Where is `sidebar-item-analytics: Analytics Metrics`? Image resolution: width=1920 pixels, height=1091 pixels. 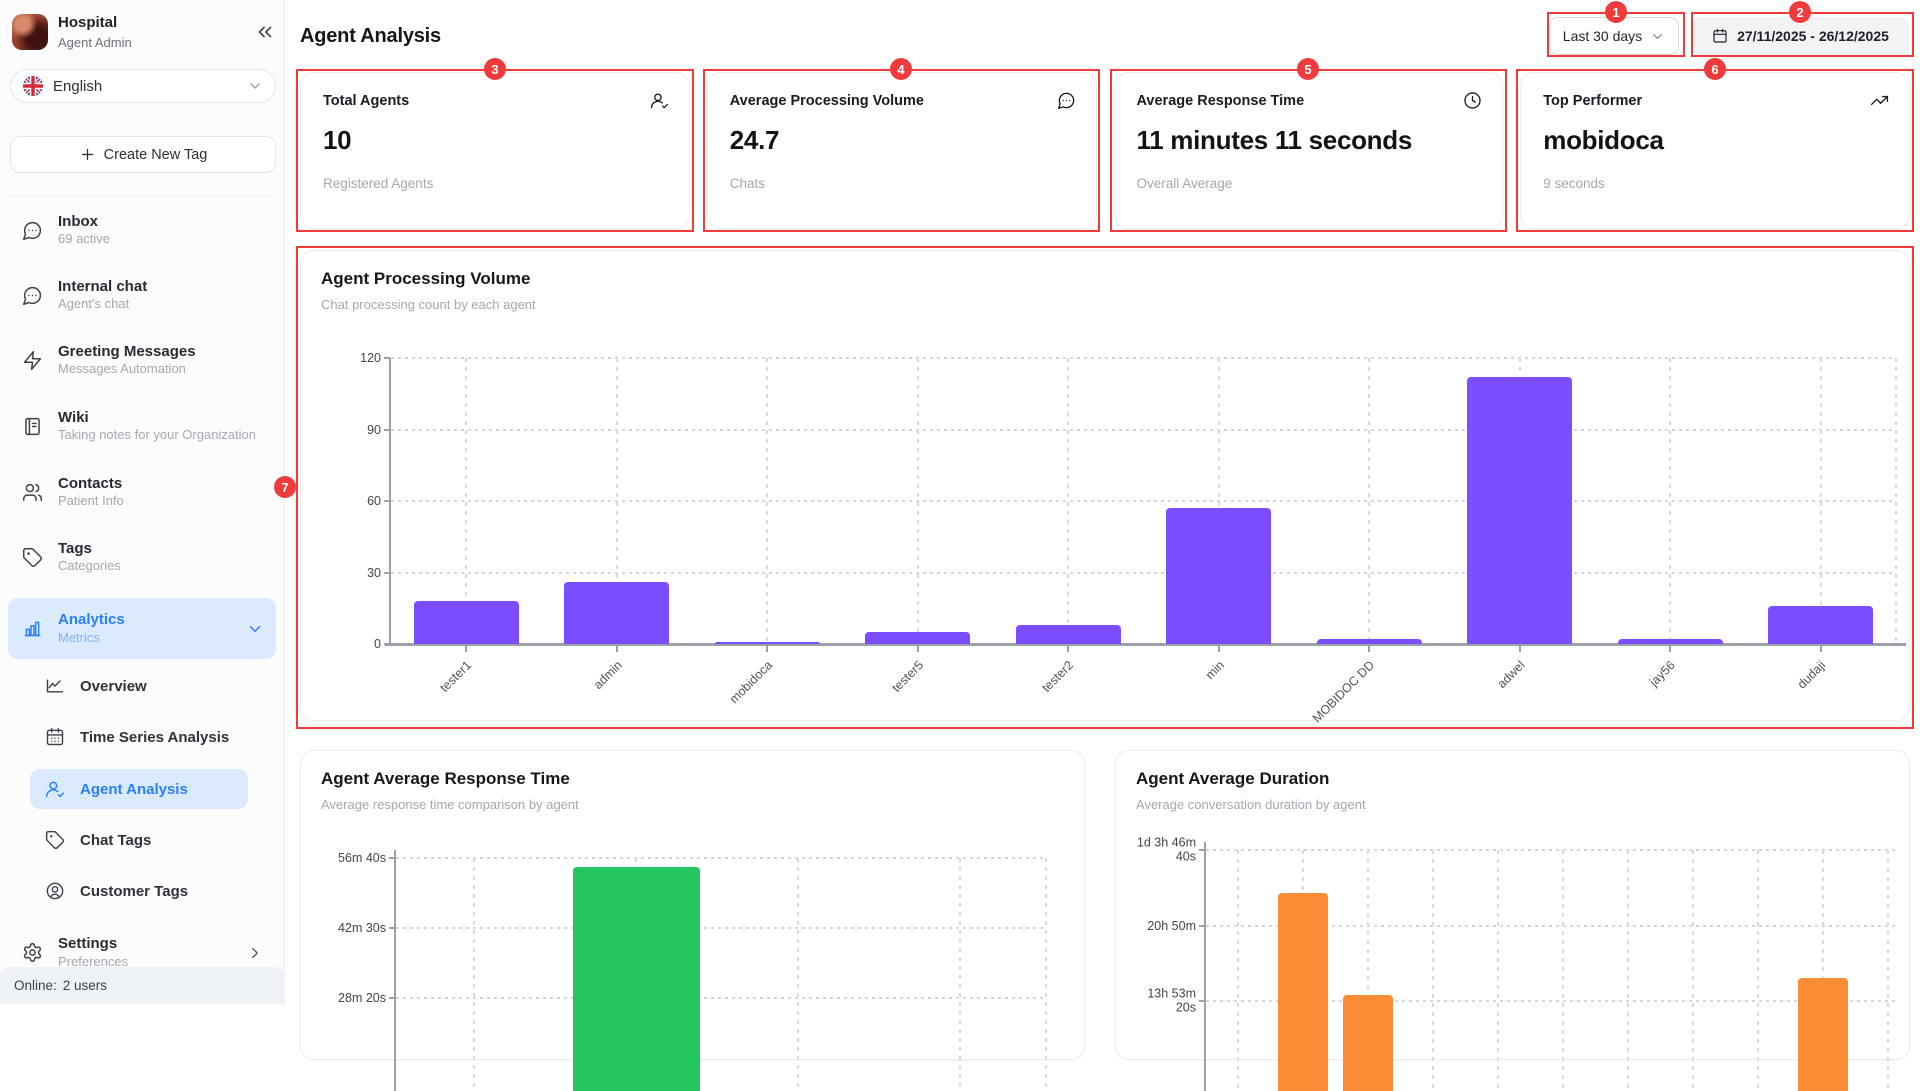
sidebar-item-analytics: Analytics Metrics is located at coordinates (142, 628).